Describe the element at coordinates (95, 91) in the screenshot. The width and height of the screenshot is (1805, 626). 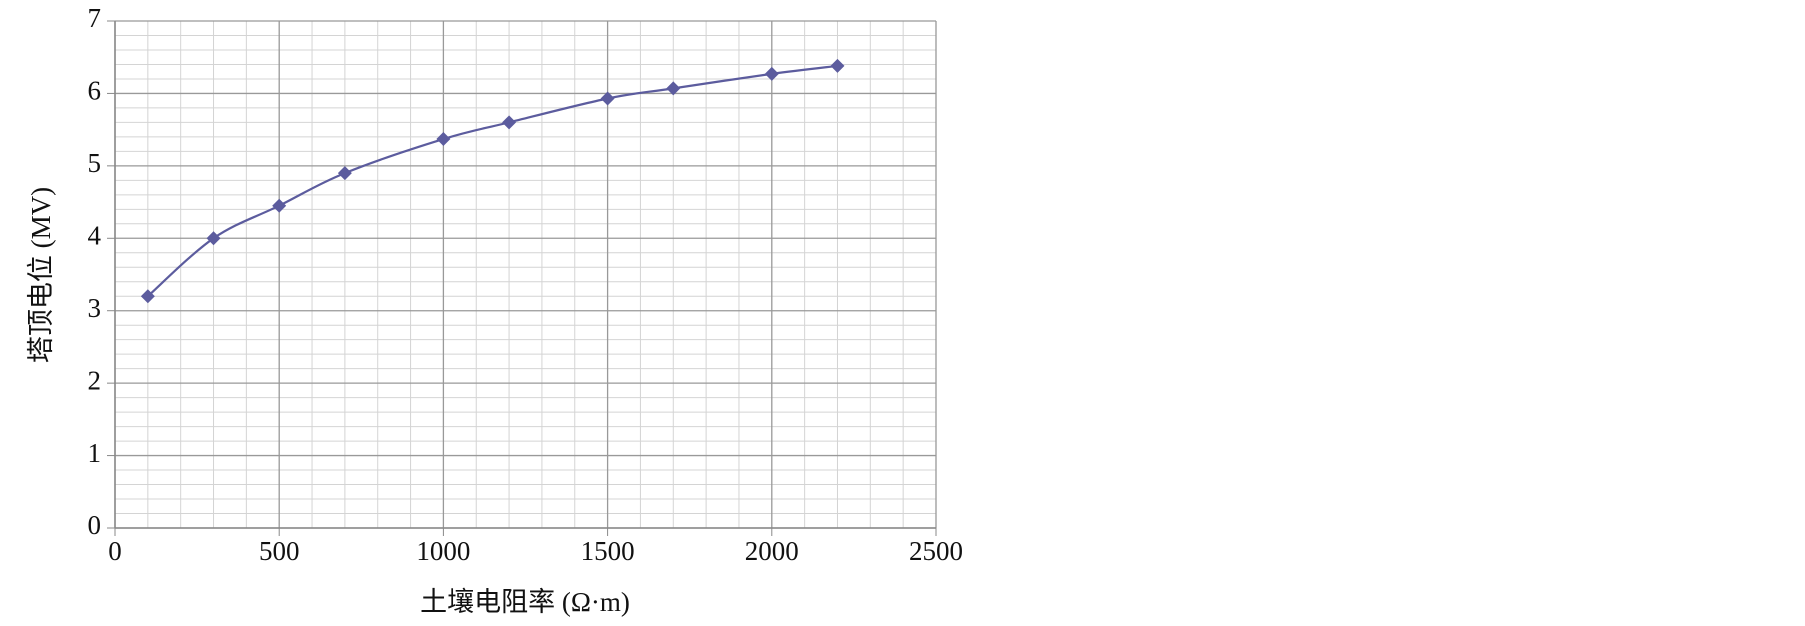
I see `y-tick-label: 6` at that location.